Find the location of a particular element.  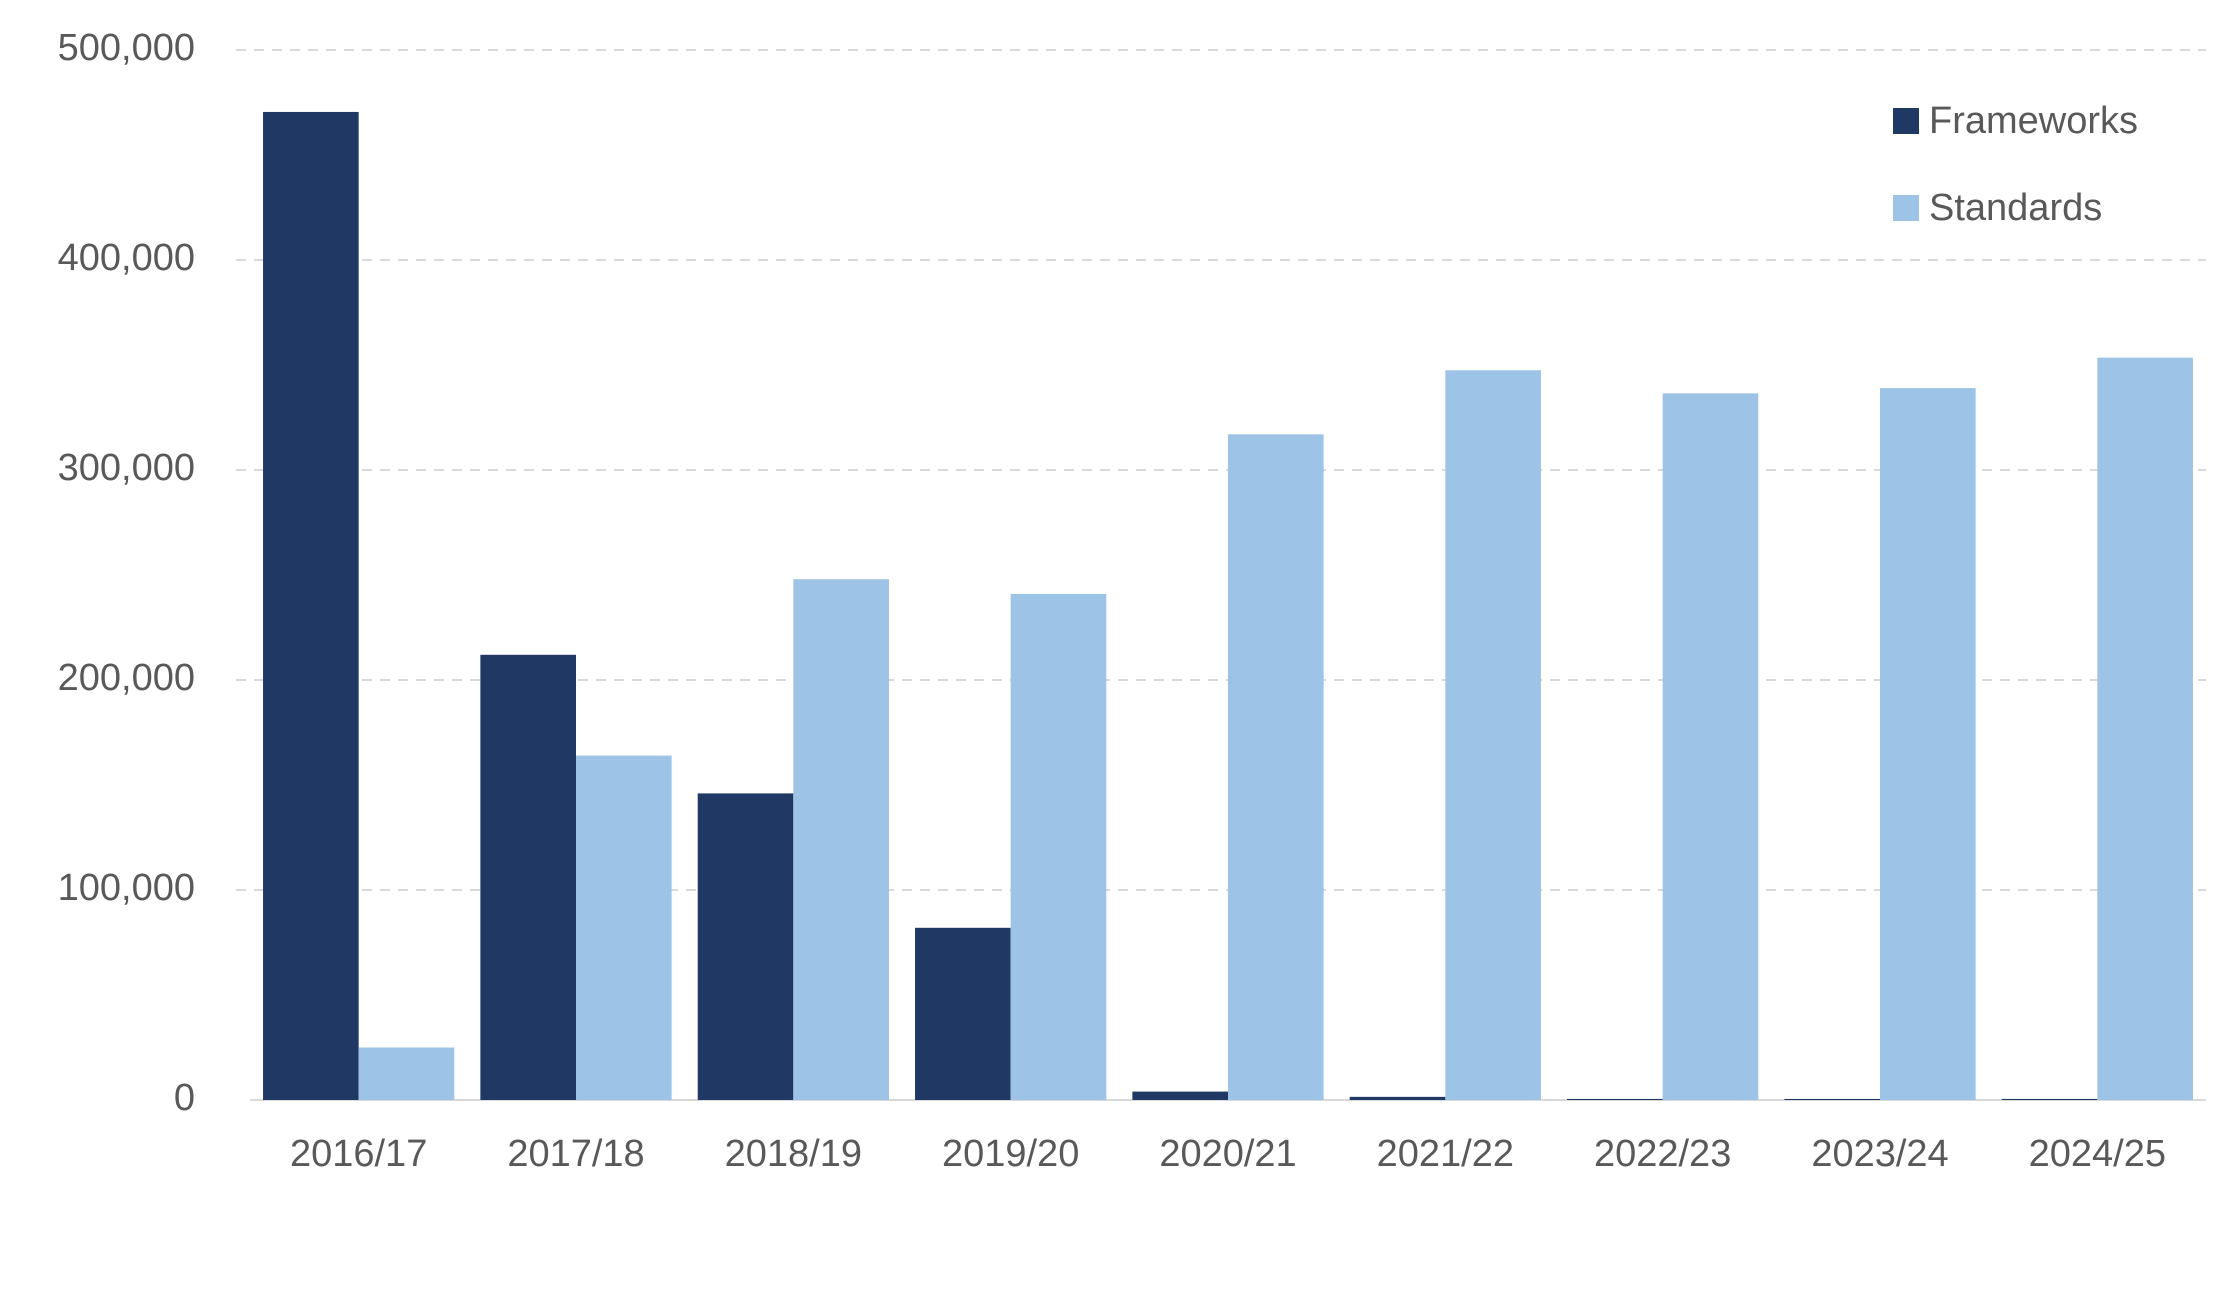

y-tick-label: 300,000 is located at coordinates (126, 468).